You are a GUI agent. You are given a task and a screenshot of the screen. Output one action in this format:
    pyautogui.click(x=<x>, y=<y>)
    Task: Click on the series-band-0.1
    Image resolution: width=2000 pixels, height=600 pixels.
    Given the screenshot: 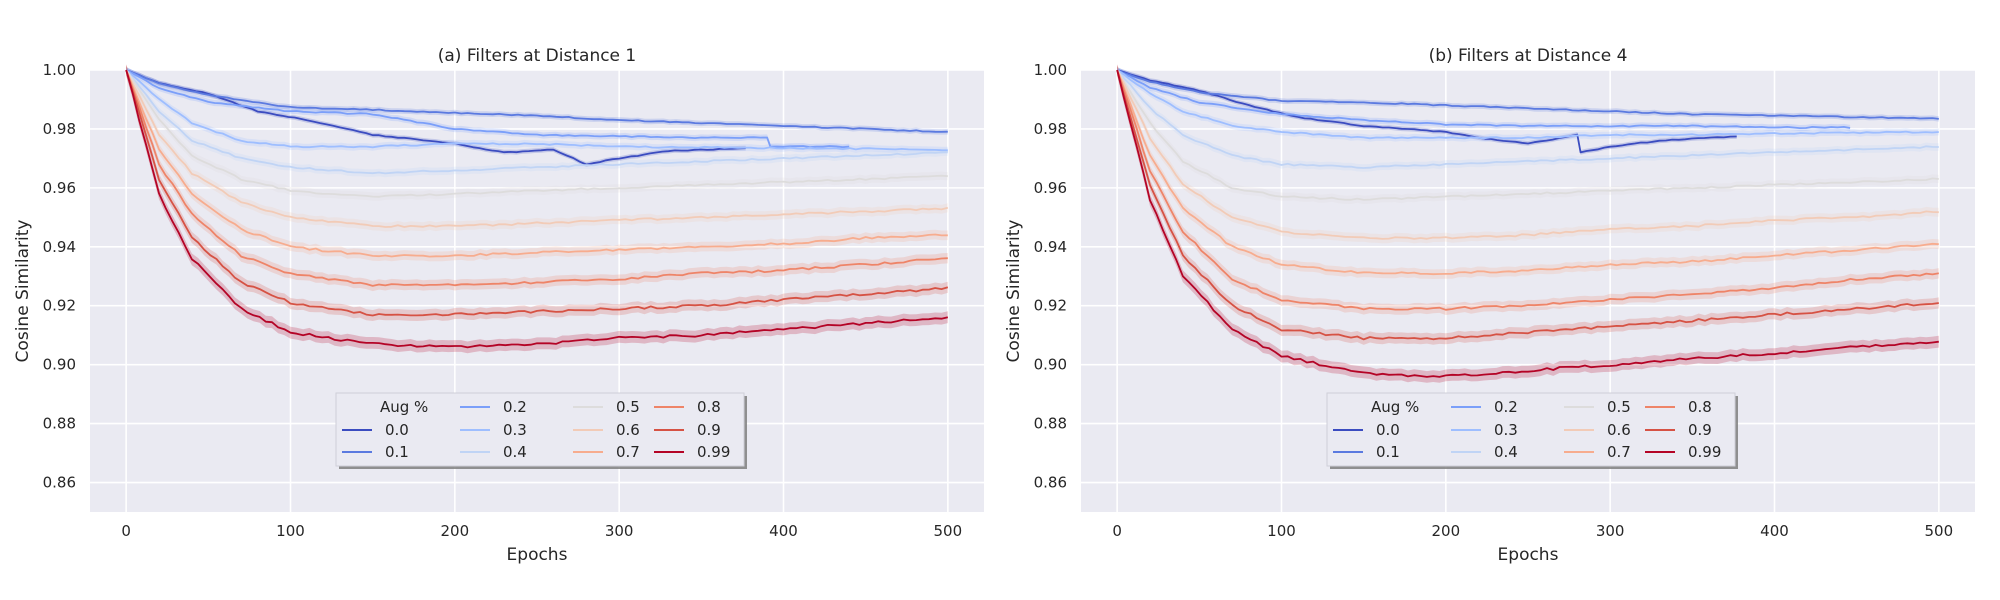 What is the action you would take?
    pyautogui.click(x=1528, y=94)
    